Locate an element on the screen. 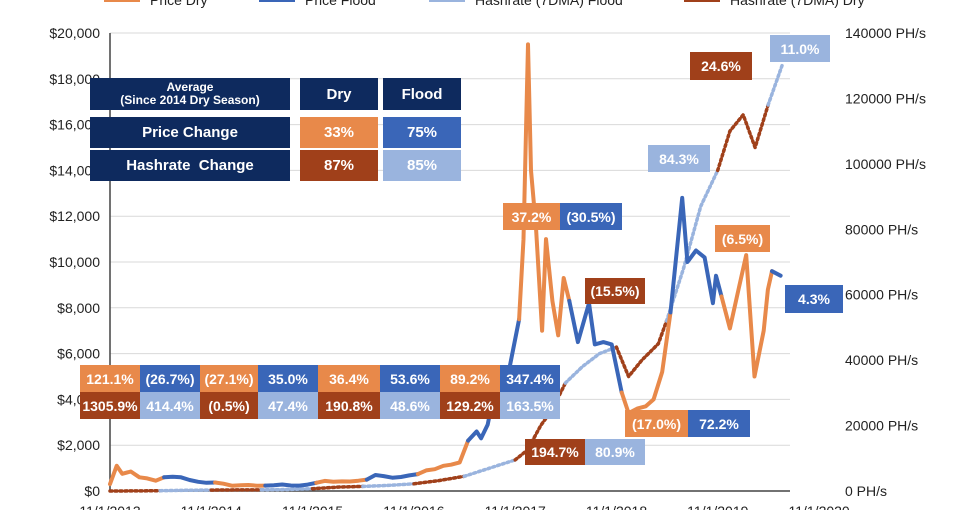  x-tick-label: 11/1/2014 is located at coordinates (211, 506).